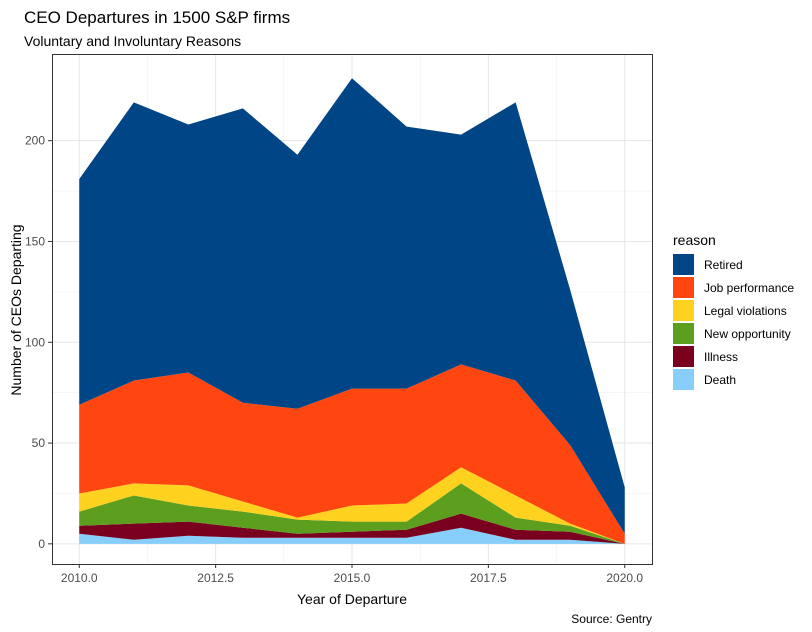  What do you see at coordinates (39, 443) in the screenshot?
I see `y-tick-label: 50` at bounding box center [39, 443].